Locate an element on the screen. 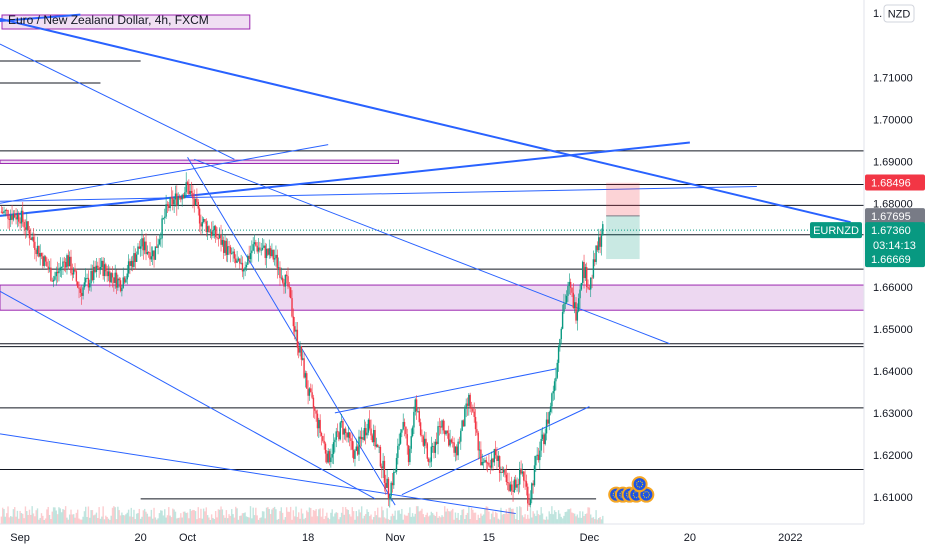 The image size is (932, 550). economic-event-icon is located at coordinates (639, 484).